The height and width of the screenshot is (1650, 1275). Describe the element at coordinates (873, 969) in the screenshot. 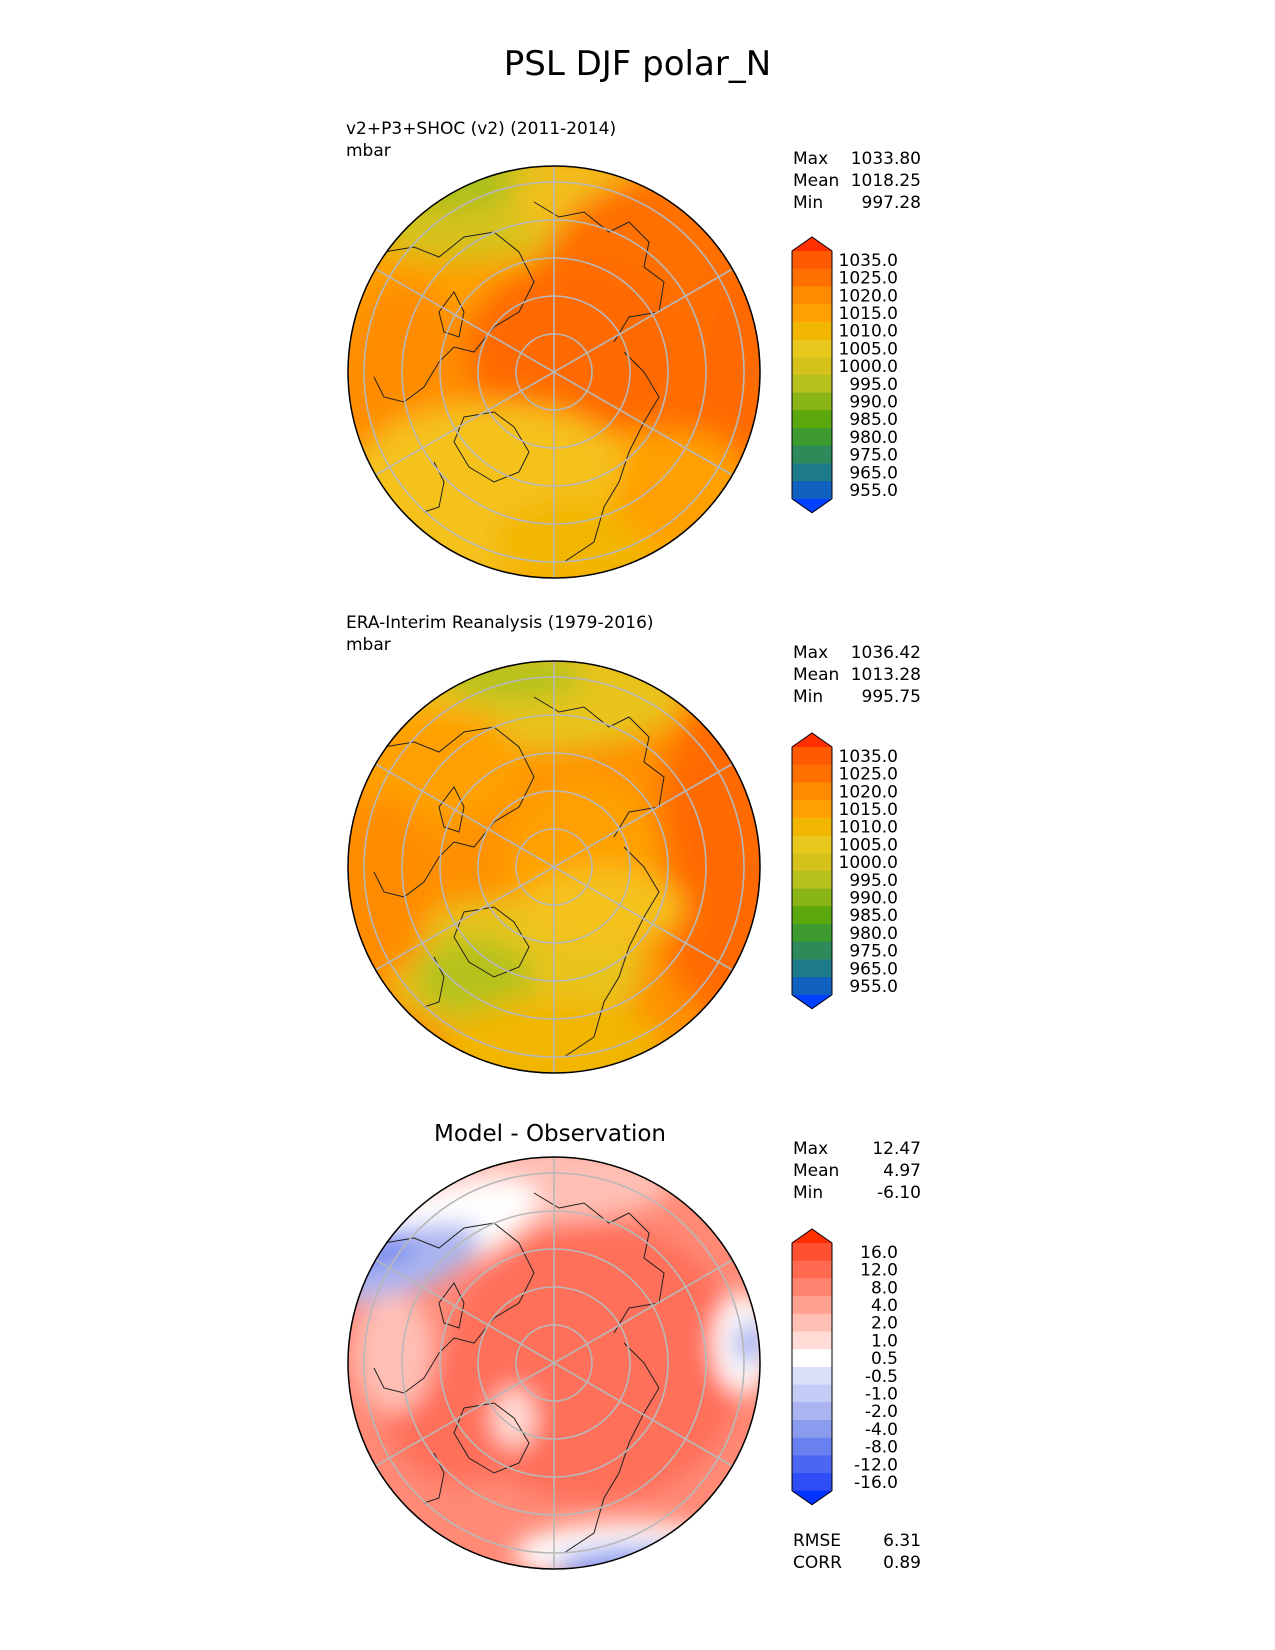

I see `colorbar-tick-label: 965.0` at that location.